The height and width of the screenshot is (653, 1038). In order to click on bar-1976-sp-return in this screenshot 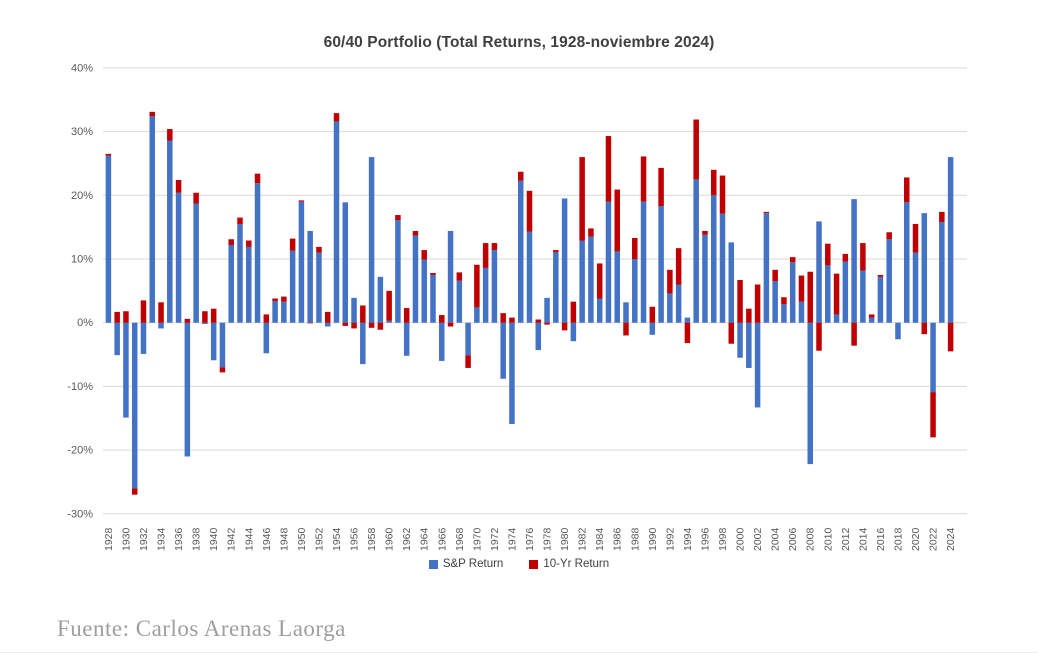, I will do `click(529, 277)`.